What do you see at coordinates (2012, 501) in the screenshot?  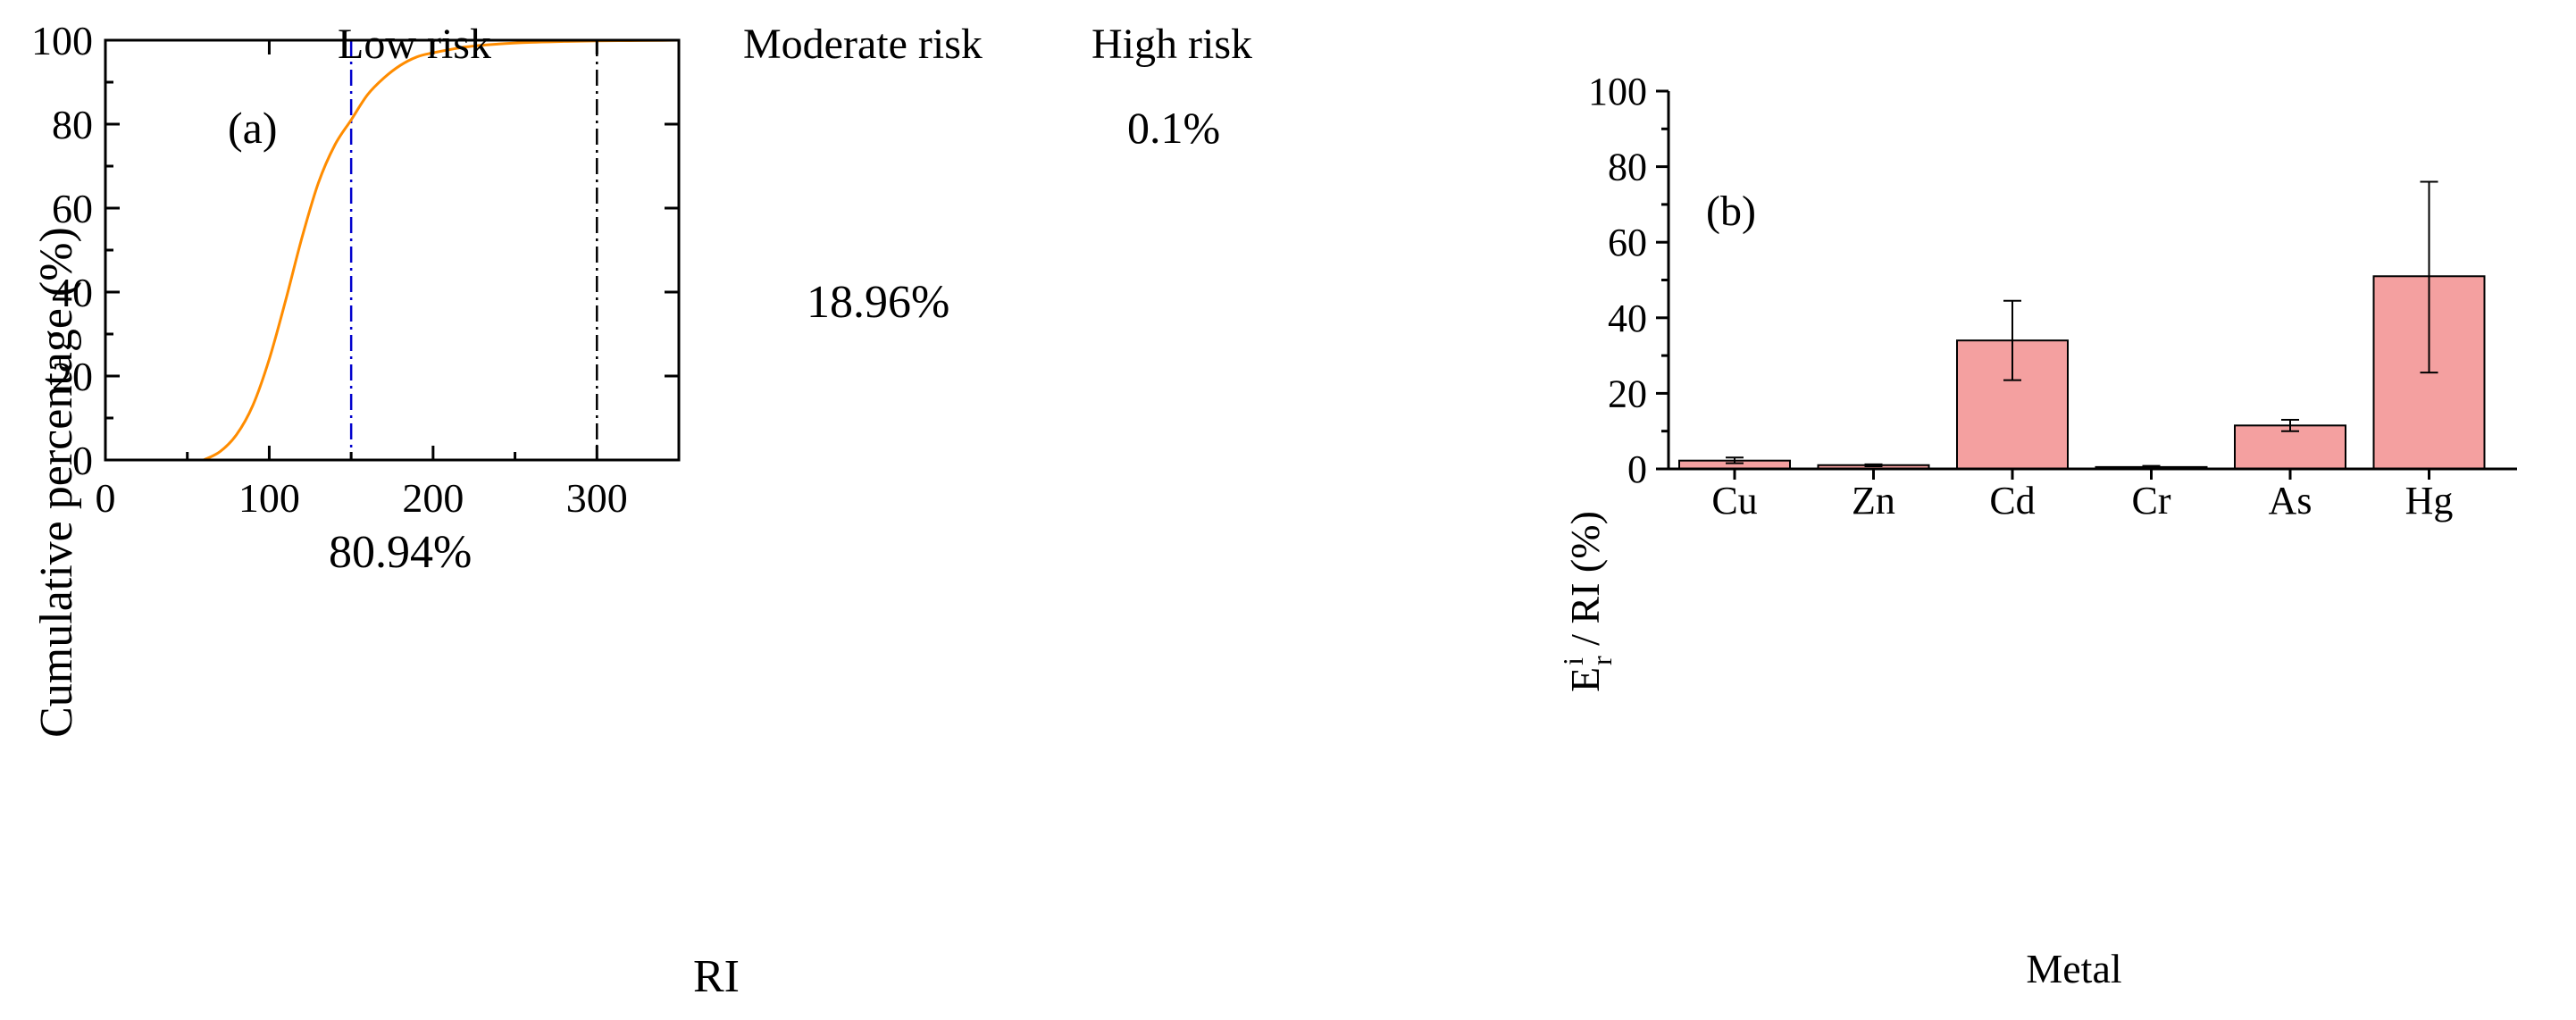 I see `x-tick-label: Cd` at bounding box center [2012, 501].